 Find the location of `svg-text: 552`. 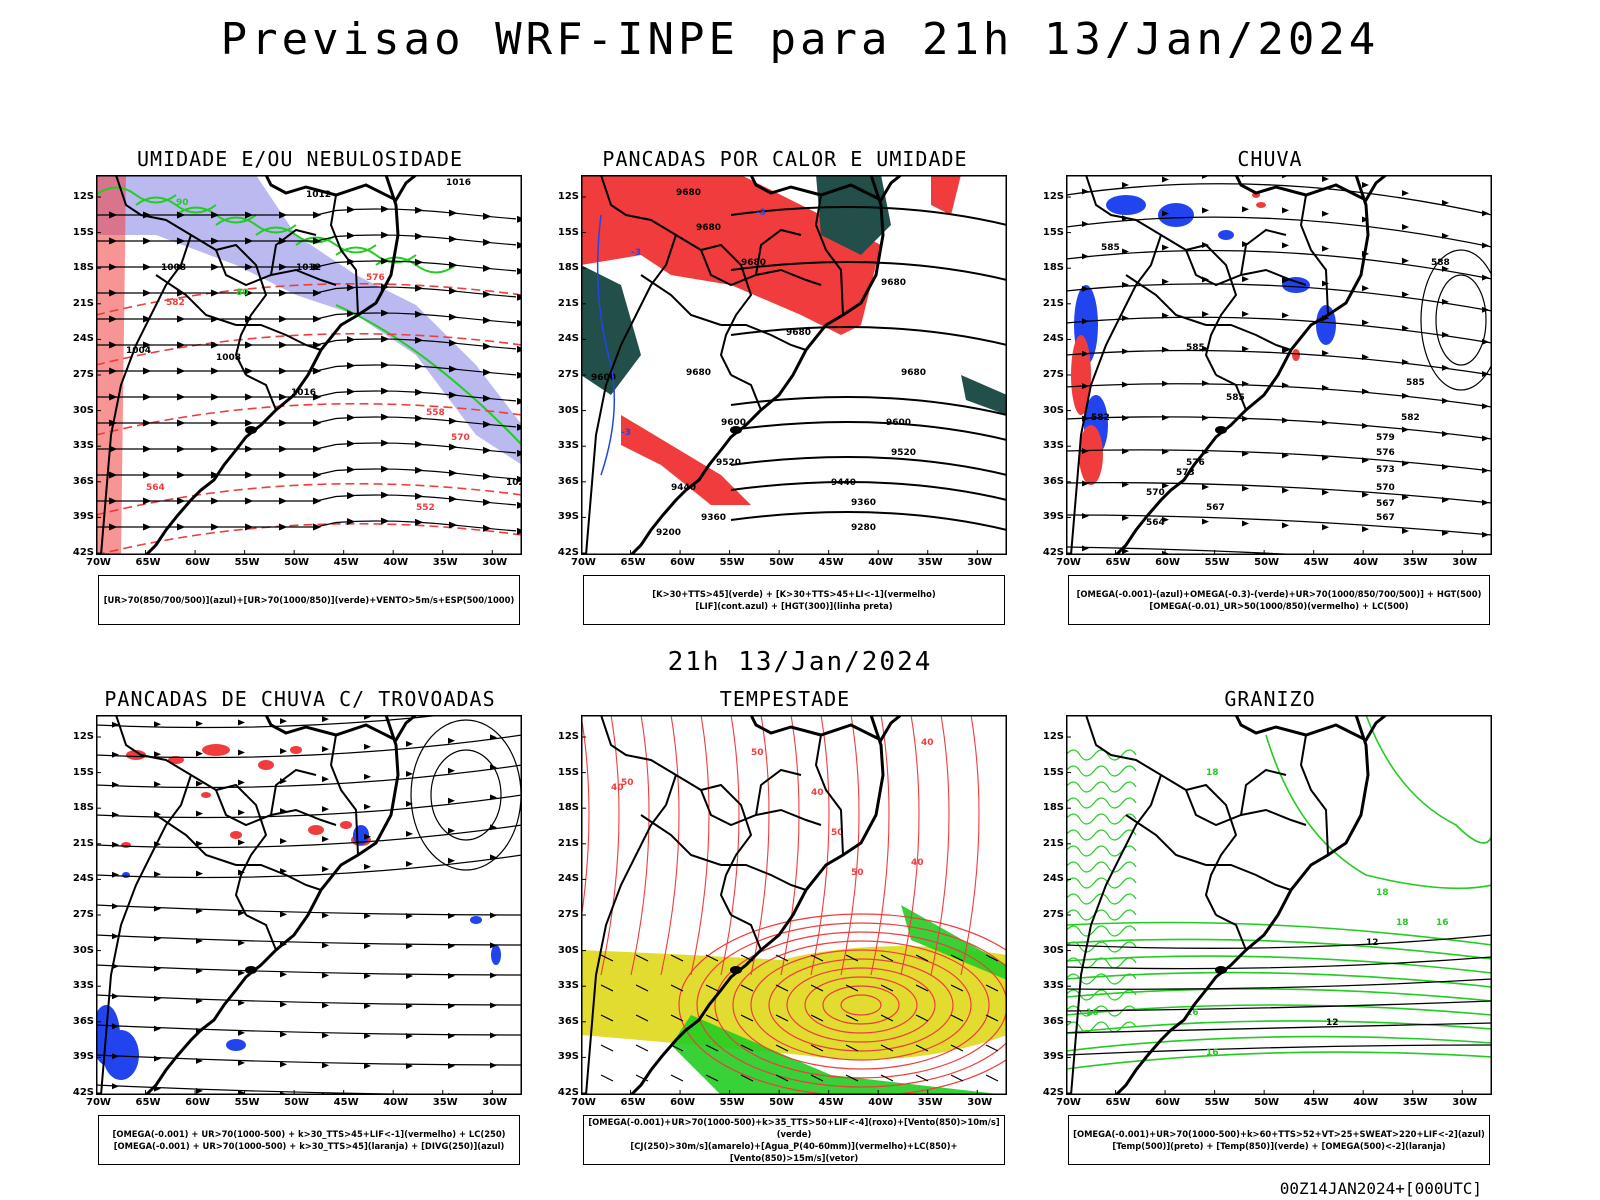

svg-text: 552 is located at coordinates (425, 508).